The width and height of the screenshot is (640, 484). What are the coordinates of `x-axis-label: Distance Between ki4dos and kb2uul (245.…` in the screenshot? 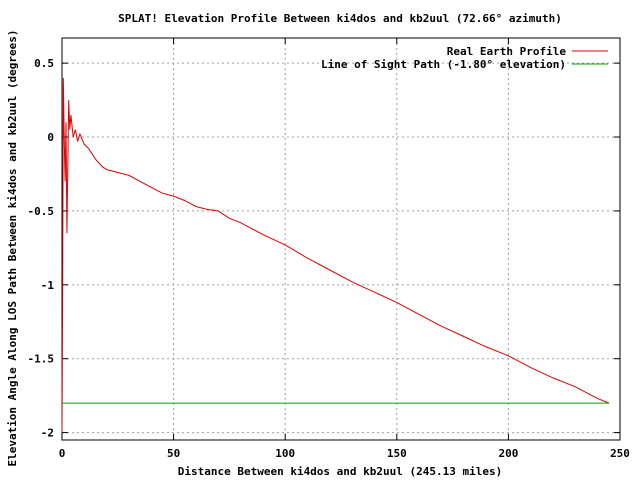 It's located at (340, 471).